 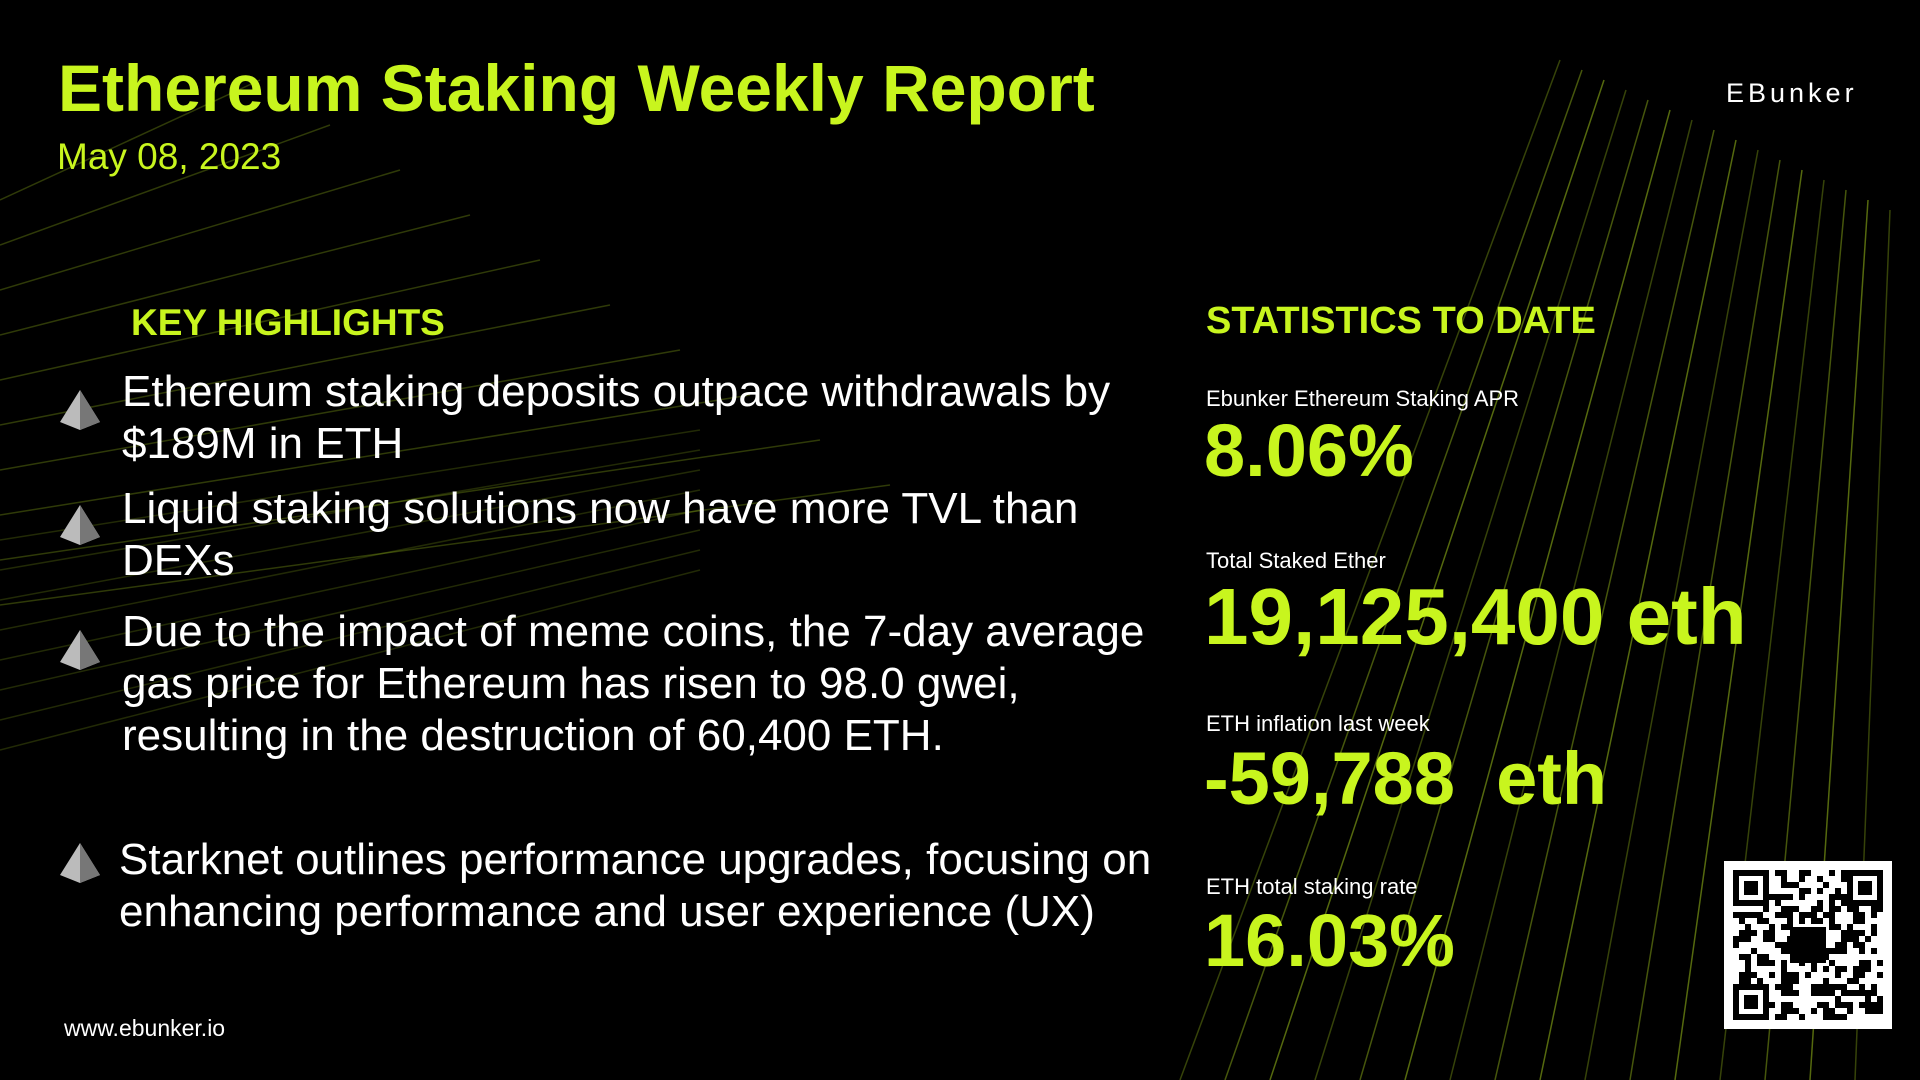 I want to click on stat-value: -59,788 eth, so click(x=1406, y=778).